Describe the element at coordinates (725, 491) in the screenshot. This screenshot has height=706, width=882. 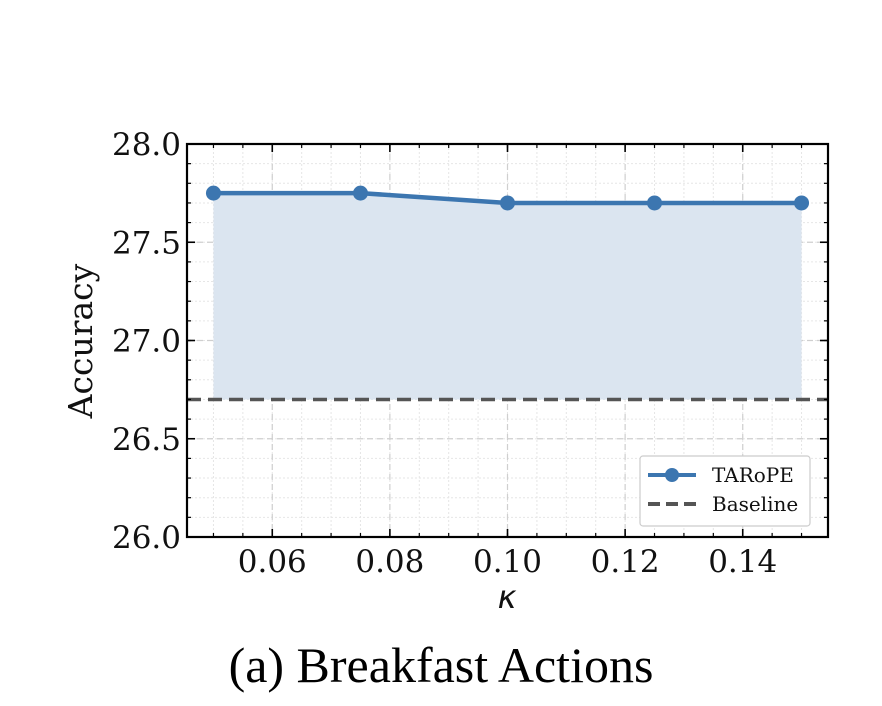
I see `legend: TARoPE Baseline` at that location.